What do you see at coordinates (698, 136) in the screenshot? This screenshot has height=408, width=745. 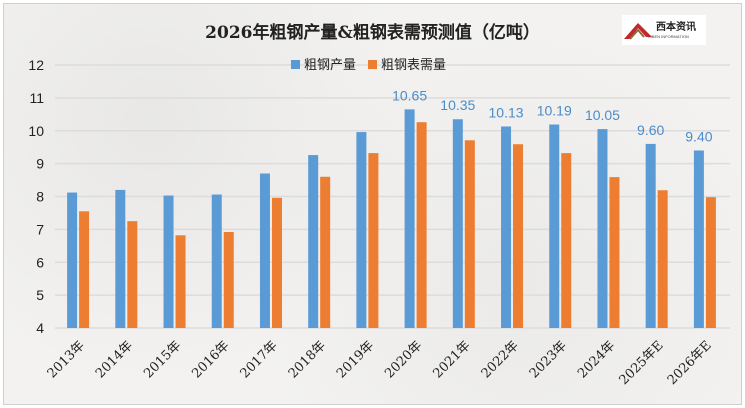 I see `data-label: 9.40` at bounding box center [698, 136].